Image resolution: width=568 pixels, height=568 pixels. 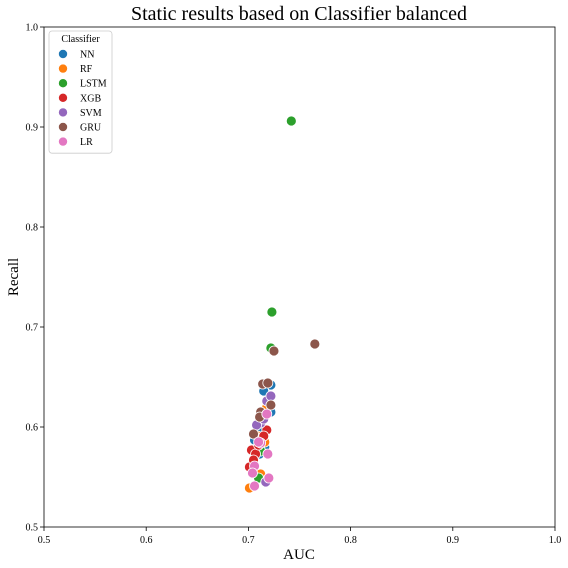 I want to click on legend-marker-gru, so click(x=63, y=127).